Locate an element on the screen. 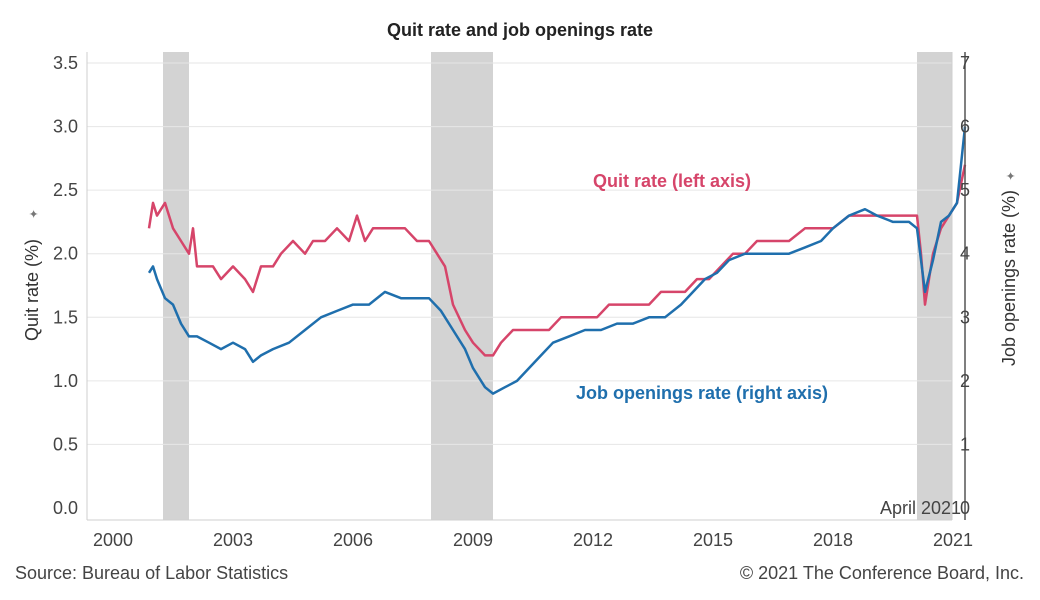  left-axis-sort-icon: ✦ is located at coordinates (34, 214).